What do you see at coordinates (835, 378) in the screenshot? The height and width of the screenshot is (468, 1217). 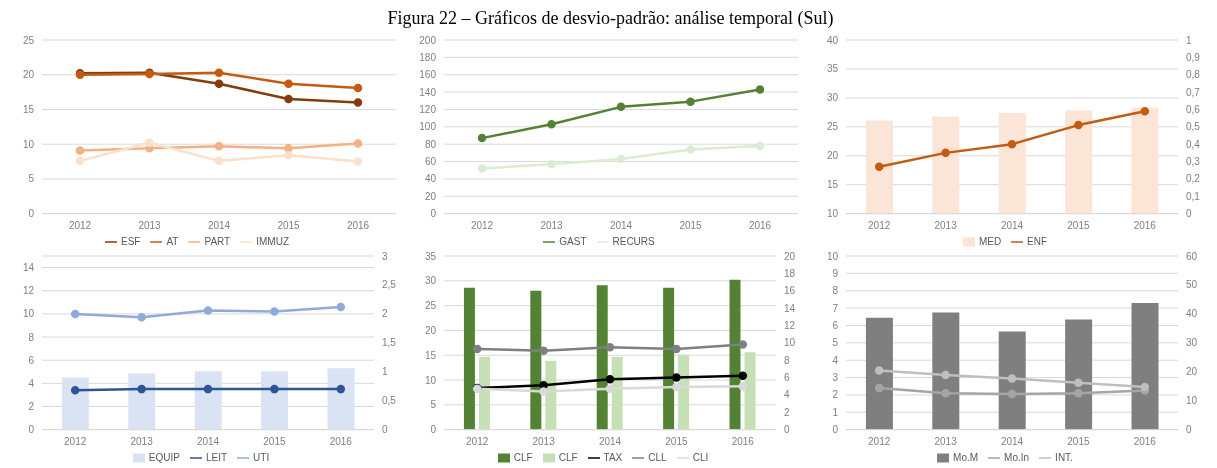 I see `y-tick-label: 3` at bounding box center [835, 378].